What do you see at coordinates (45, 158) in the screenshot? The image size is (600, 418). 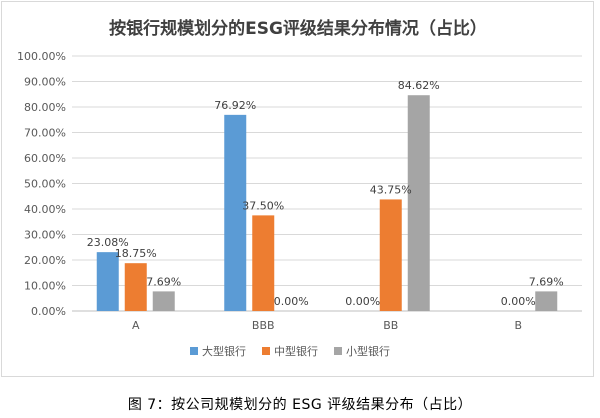 I see `y-tick-label: 60.00%` at bounding box center [45, 158].